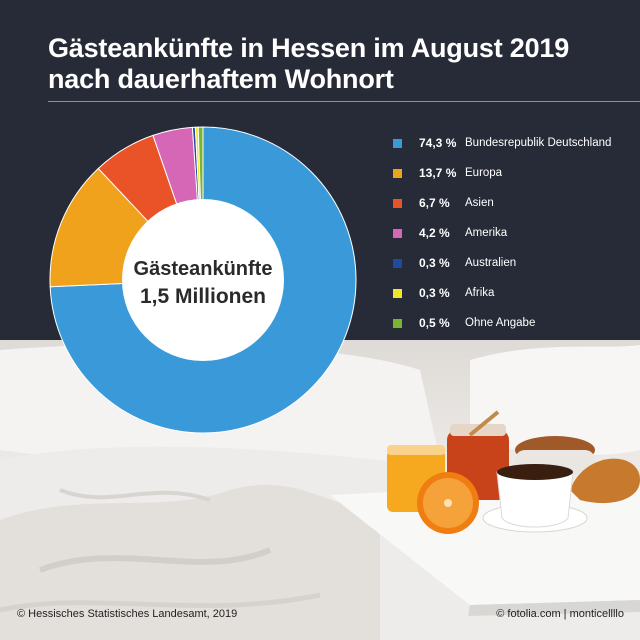 This screenshot has height=640, width=640. What do you see at coordinates (538, 143) in the screenshot?
I see `legend-label: Bundesrepublik Deutschland` at bounding box center [538, 143].